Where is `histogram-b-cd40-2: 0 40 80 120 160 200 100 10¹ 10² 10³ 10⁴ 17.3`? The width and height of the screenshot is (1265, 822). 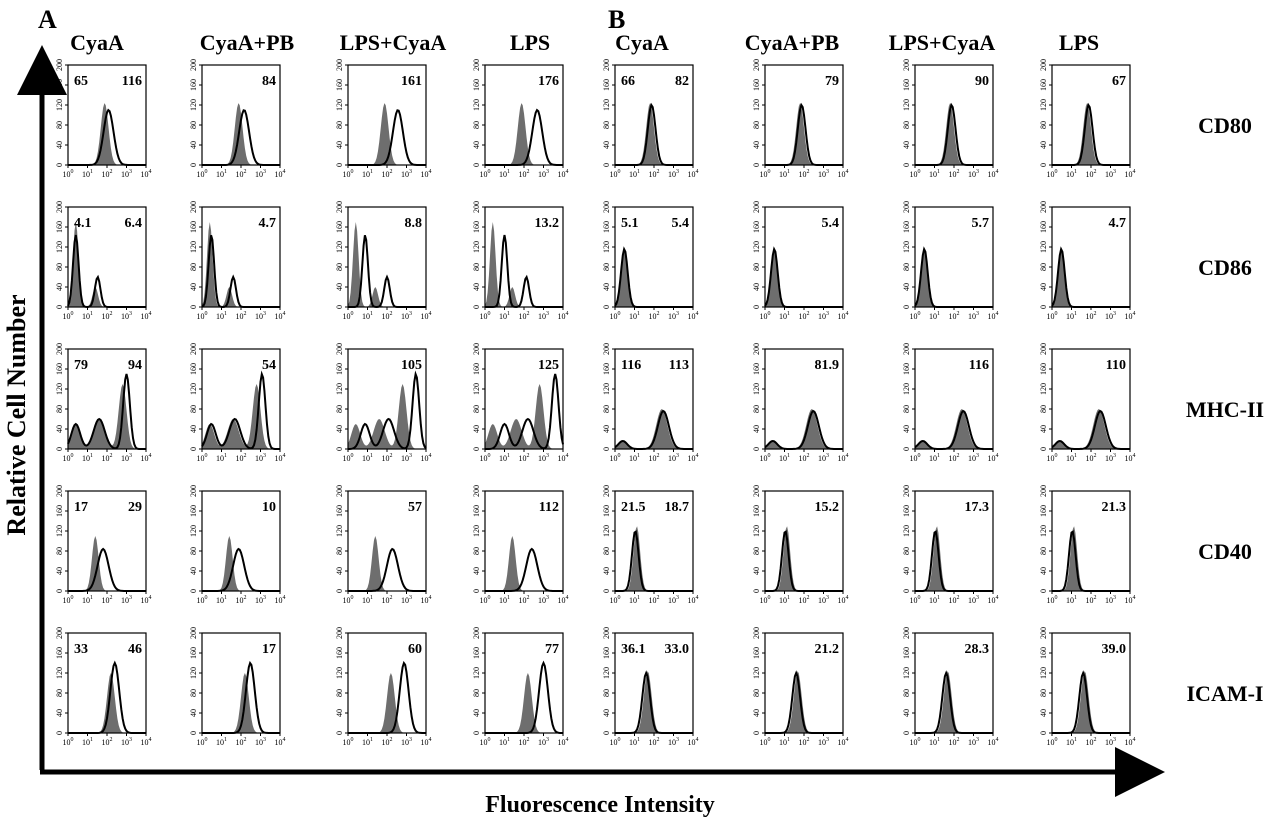
histogram-b-cd40-2: 0 40 80 120 160 200 100 10¹ 10² 10³ 10⁴ 17.3 is located at coordinates (950, 545).